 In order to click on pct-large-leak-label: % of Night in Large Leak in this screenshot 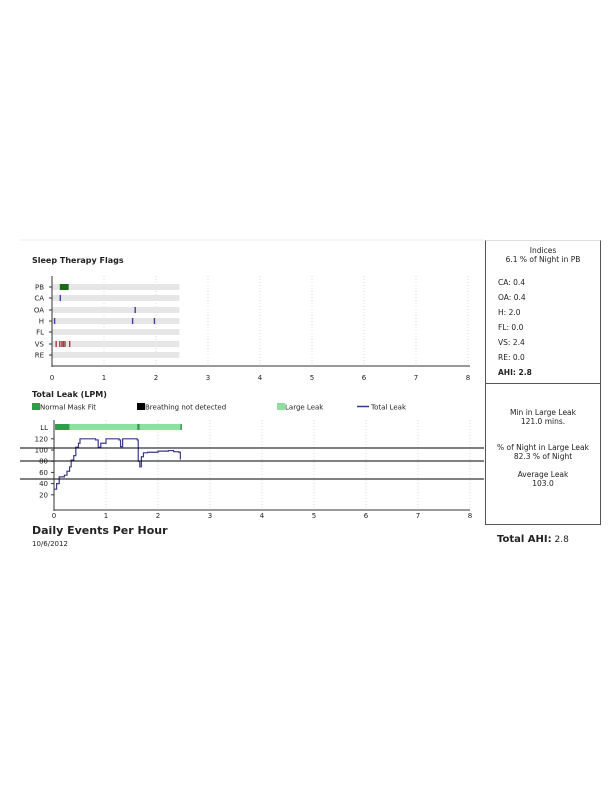, I will do `click(543, 447)`.